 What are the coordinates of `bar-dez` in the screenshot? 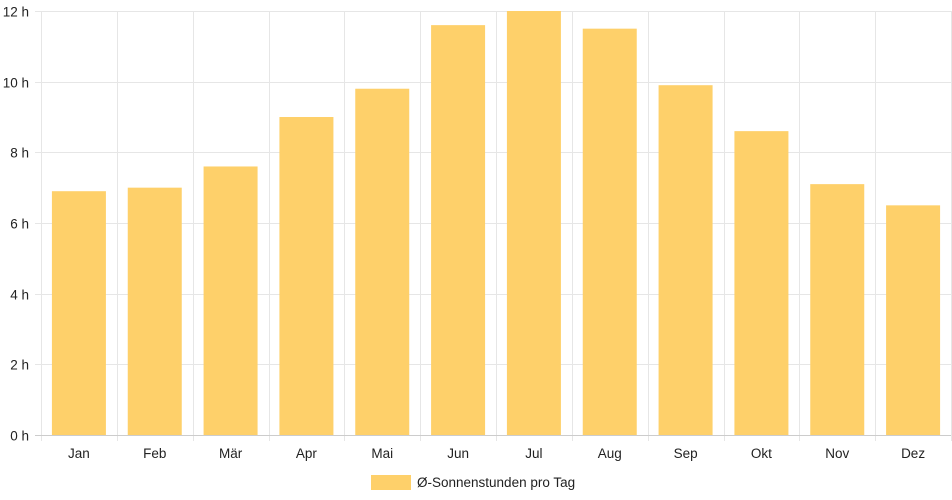 It's located at (913, 320).